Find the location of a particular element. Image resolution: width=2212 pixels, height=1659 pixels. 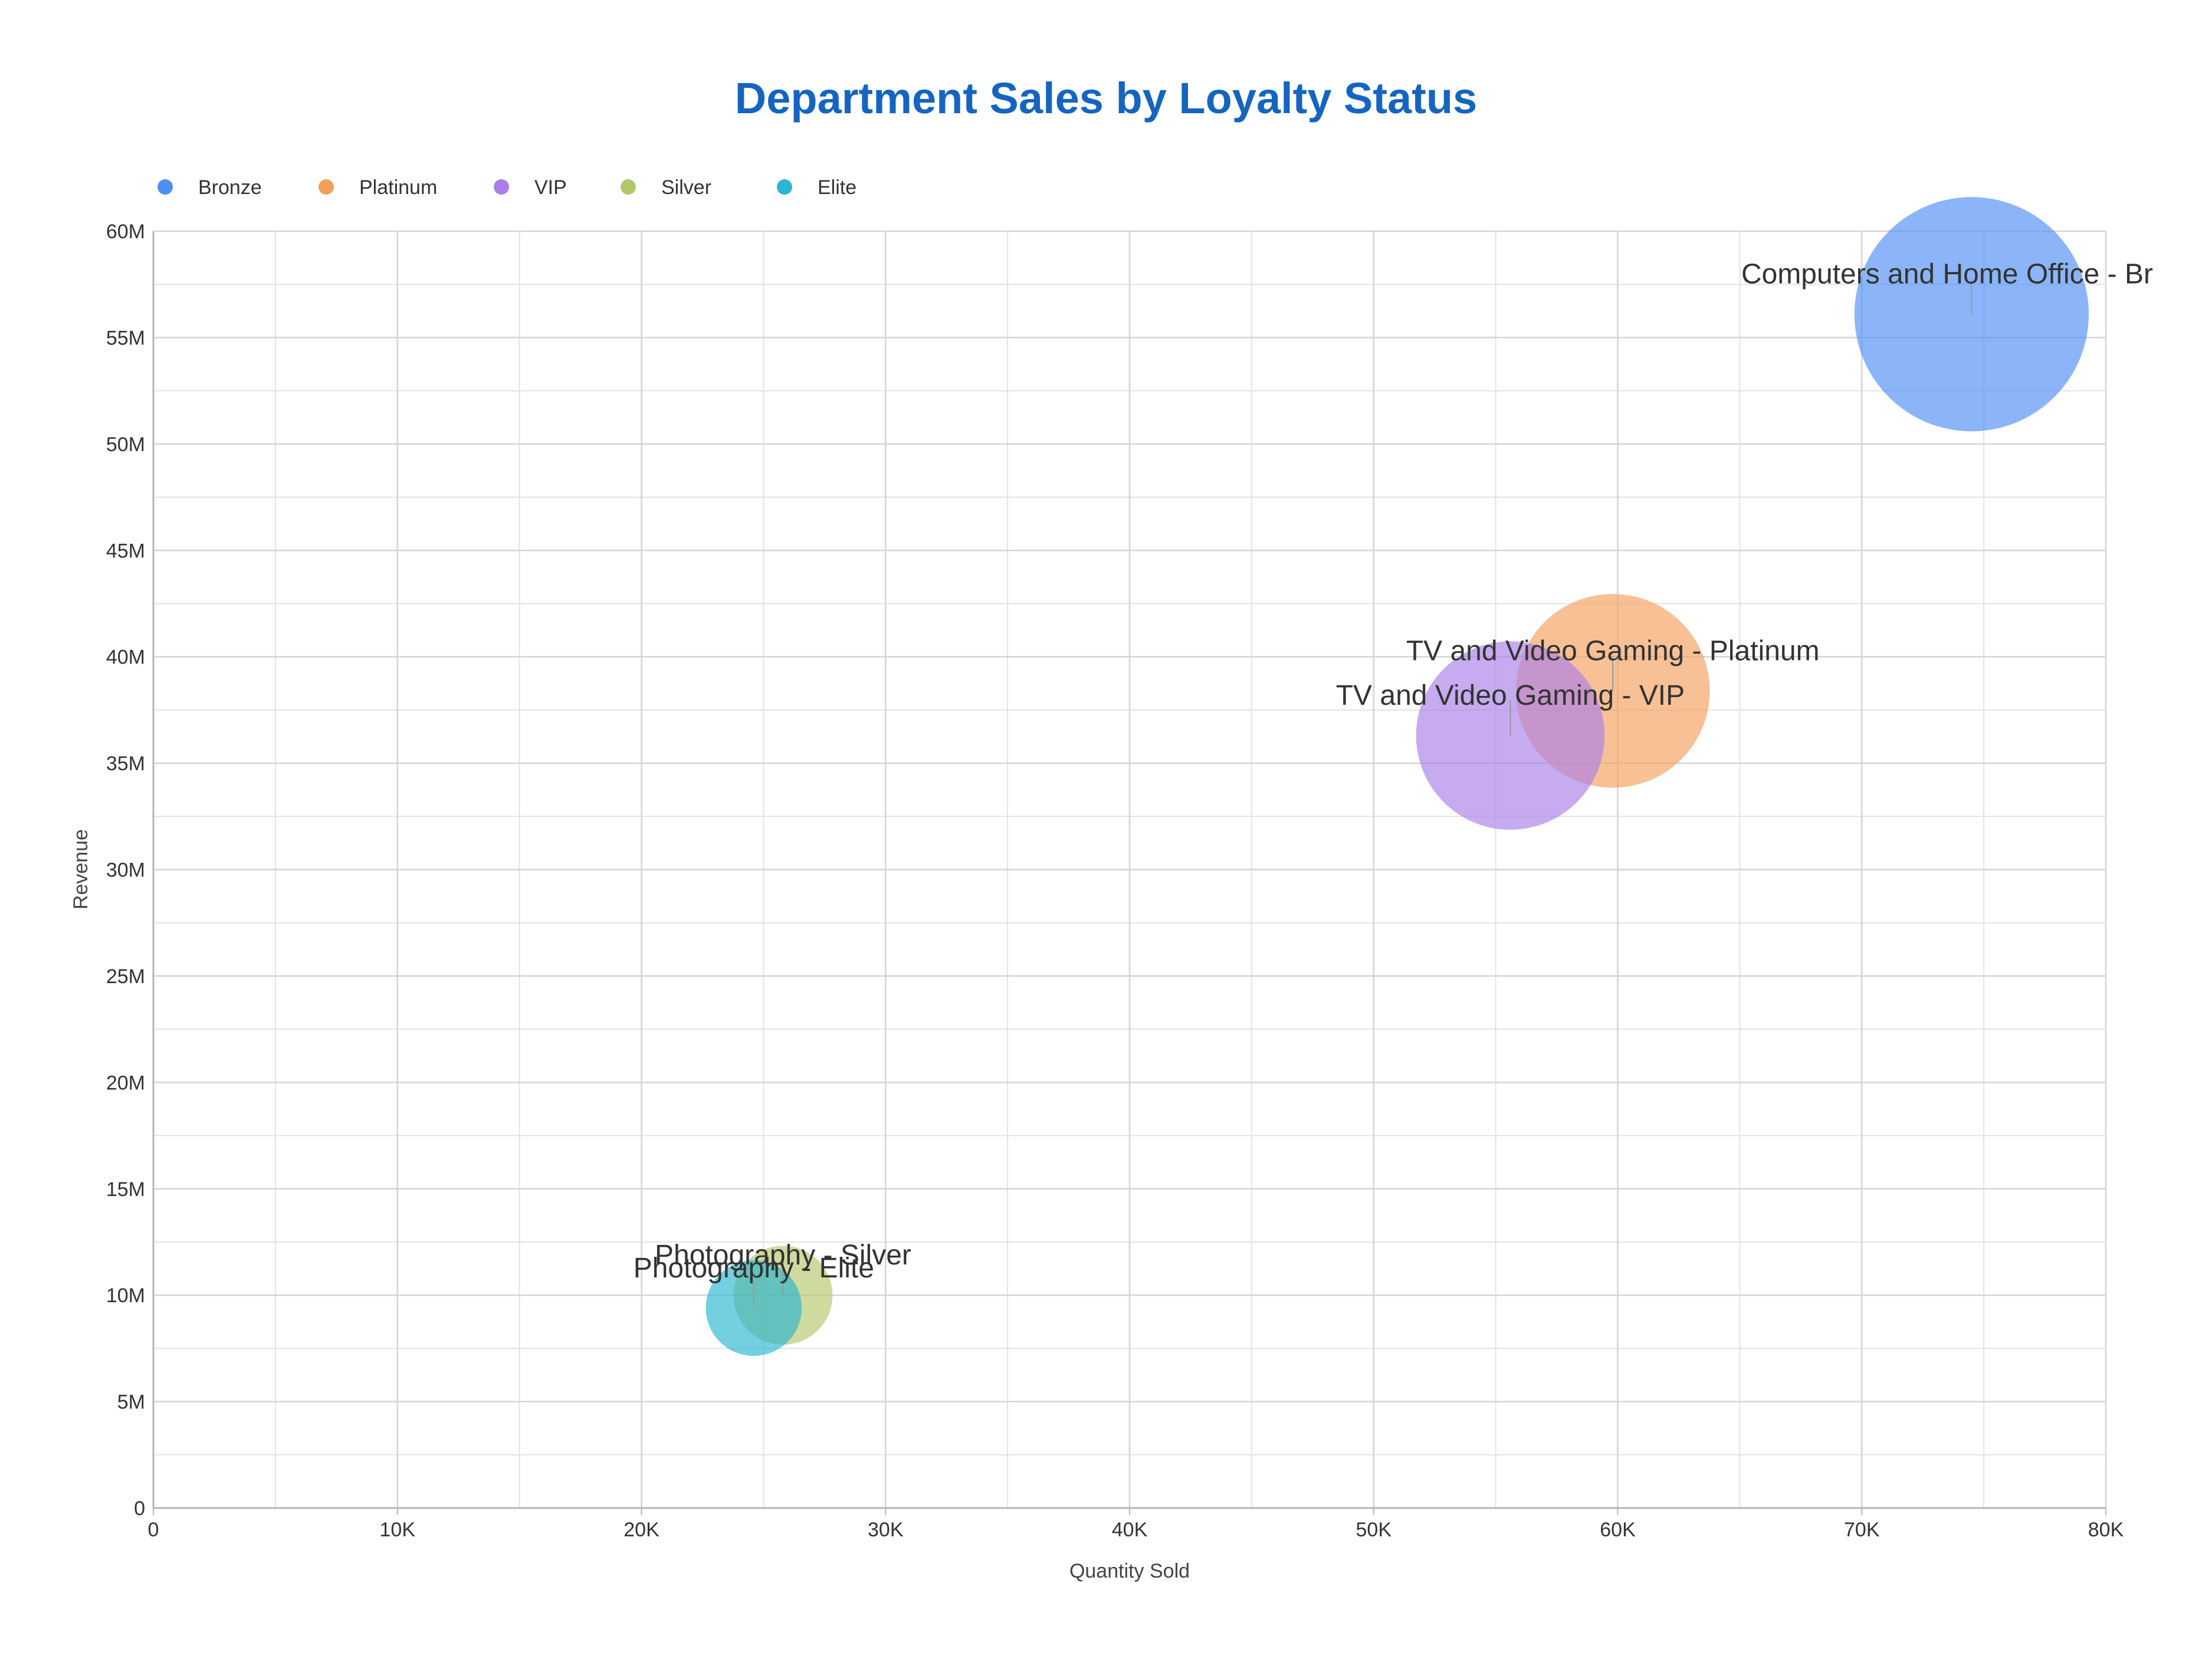

x-tick-label: 50K is located at coordinates (1374, 1530).